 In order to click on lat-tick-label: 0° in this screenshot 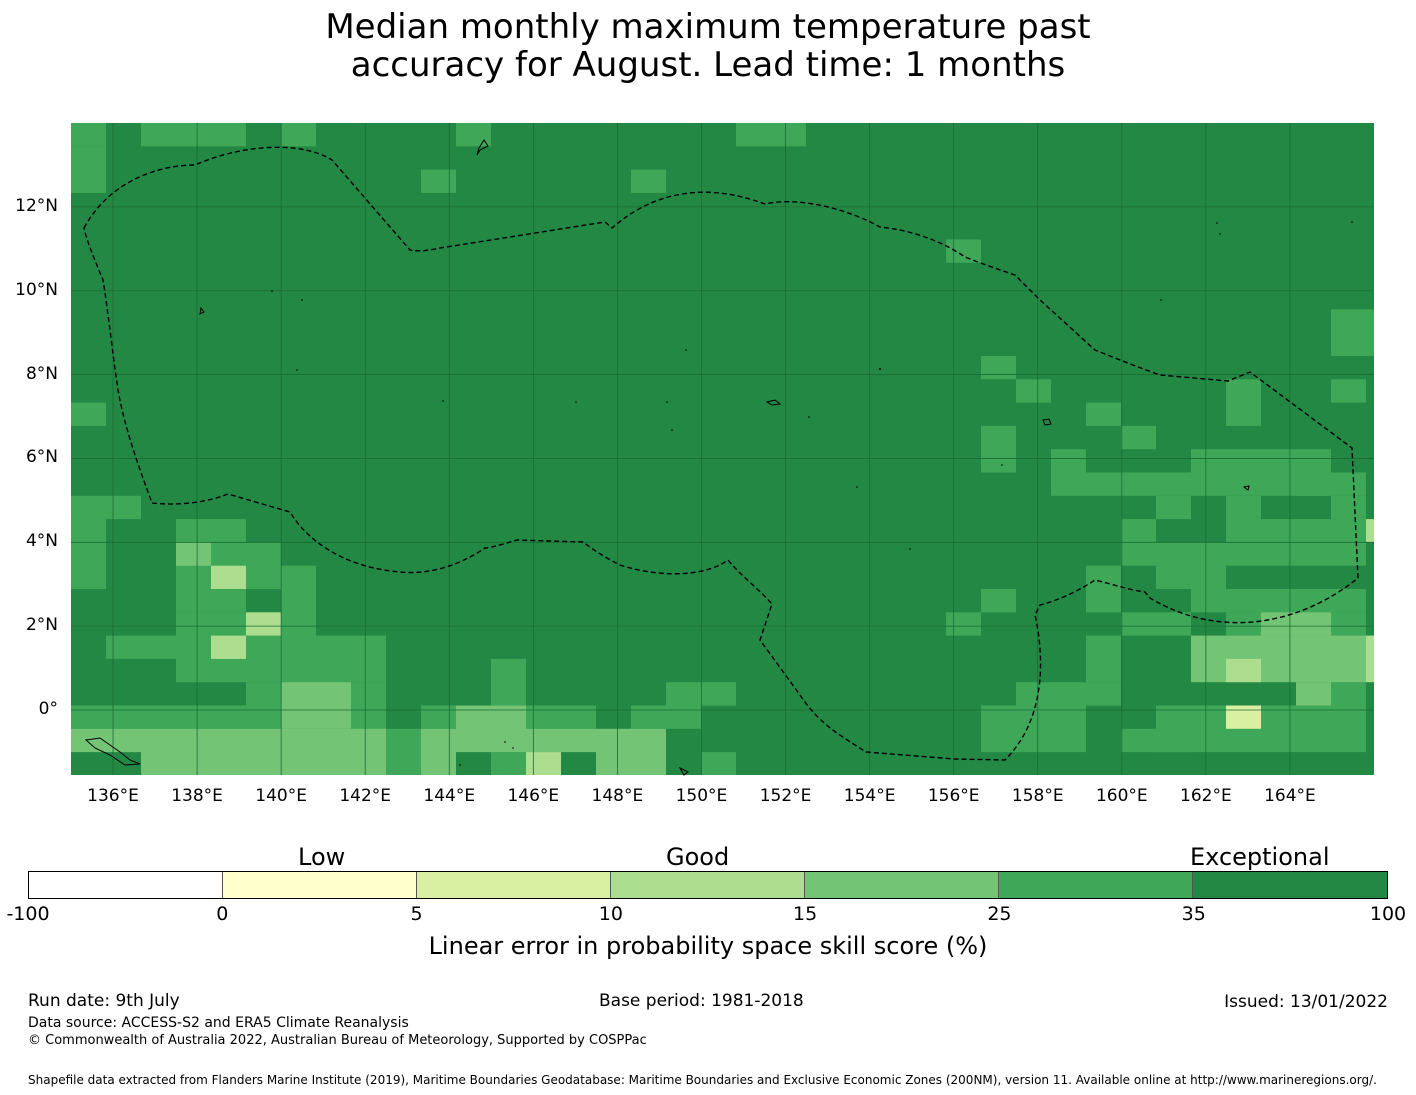, I will do `click(48, 709)`.